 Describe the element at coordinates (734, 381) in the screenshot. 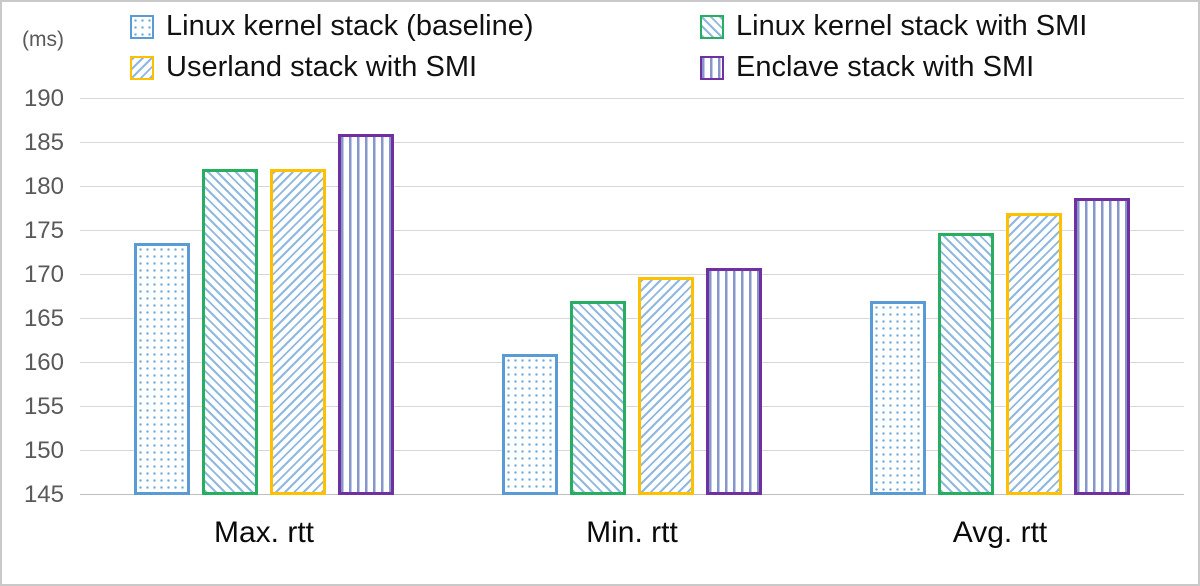

I see `bar-enclave-stack-with-smi-min-rtt` at that location.